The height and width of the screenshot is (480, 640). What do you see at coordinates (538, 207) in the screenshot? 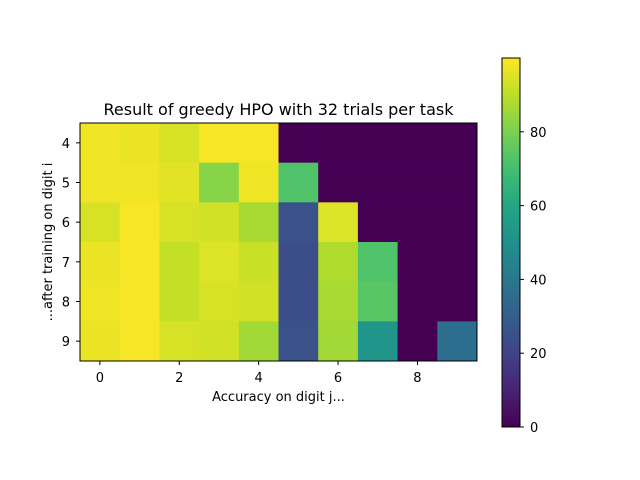
I see `colorbar-tick-label: 60` at bounding box center [538, 207].